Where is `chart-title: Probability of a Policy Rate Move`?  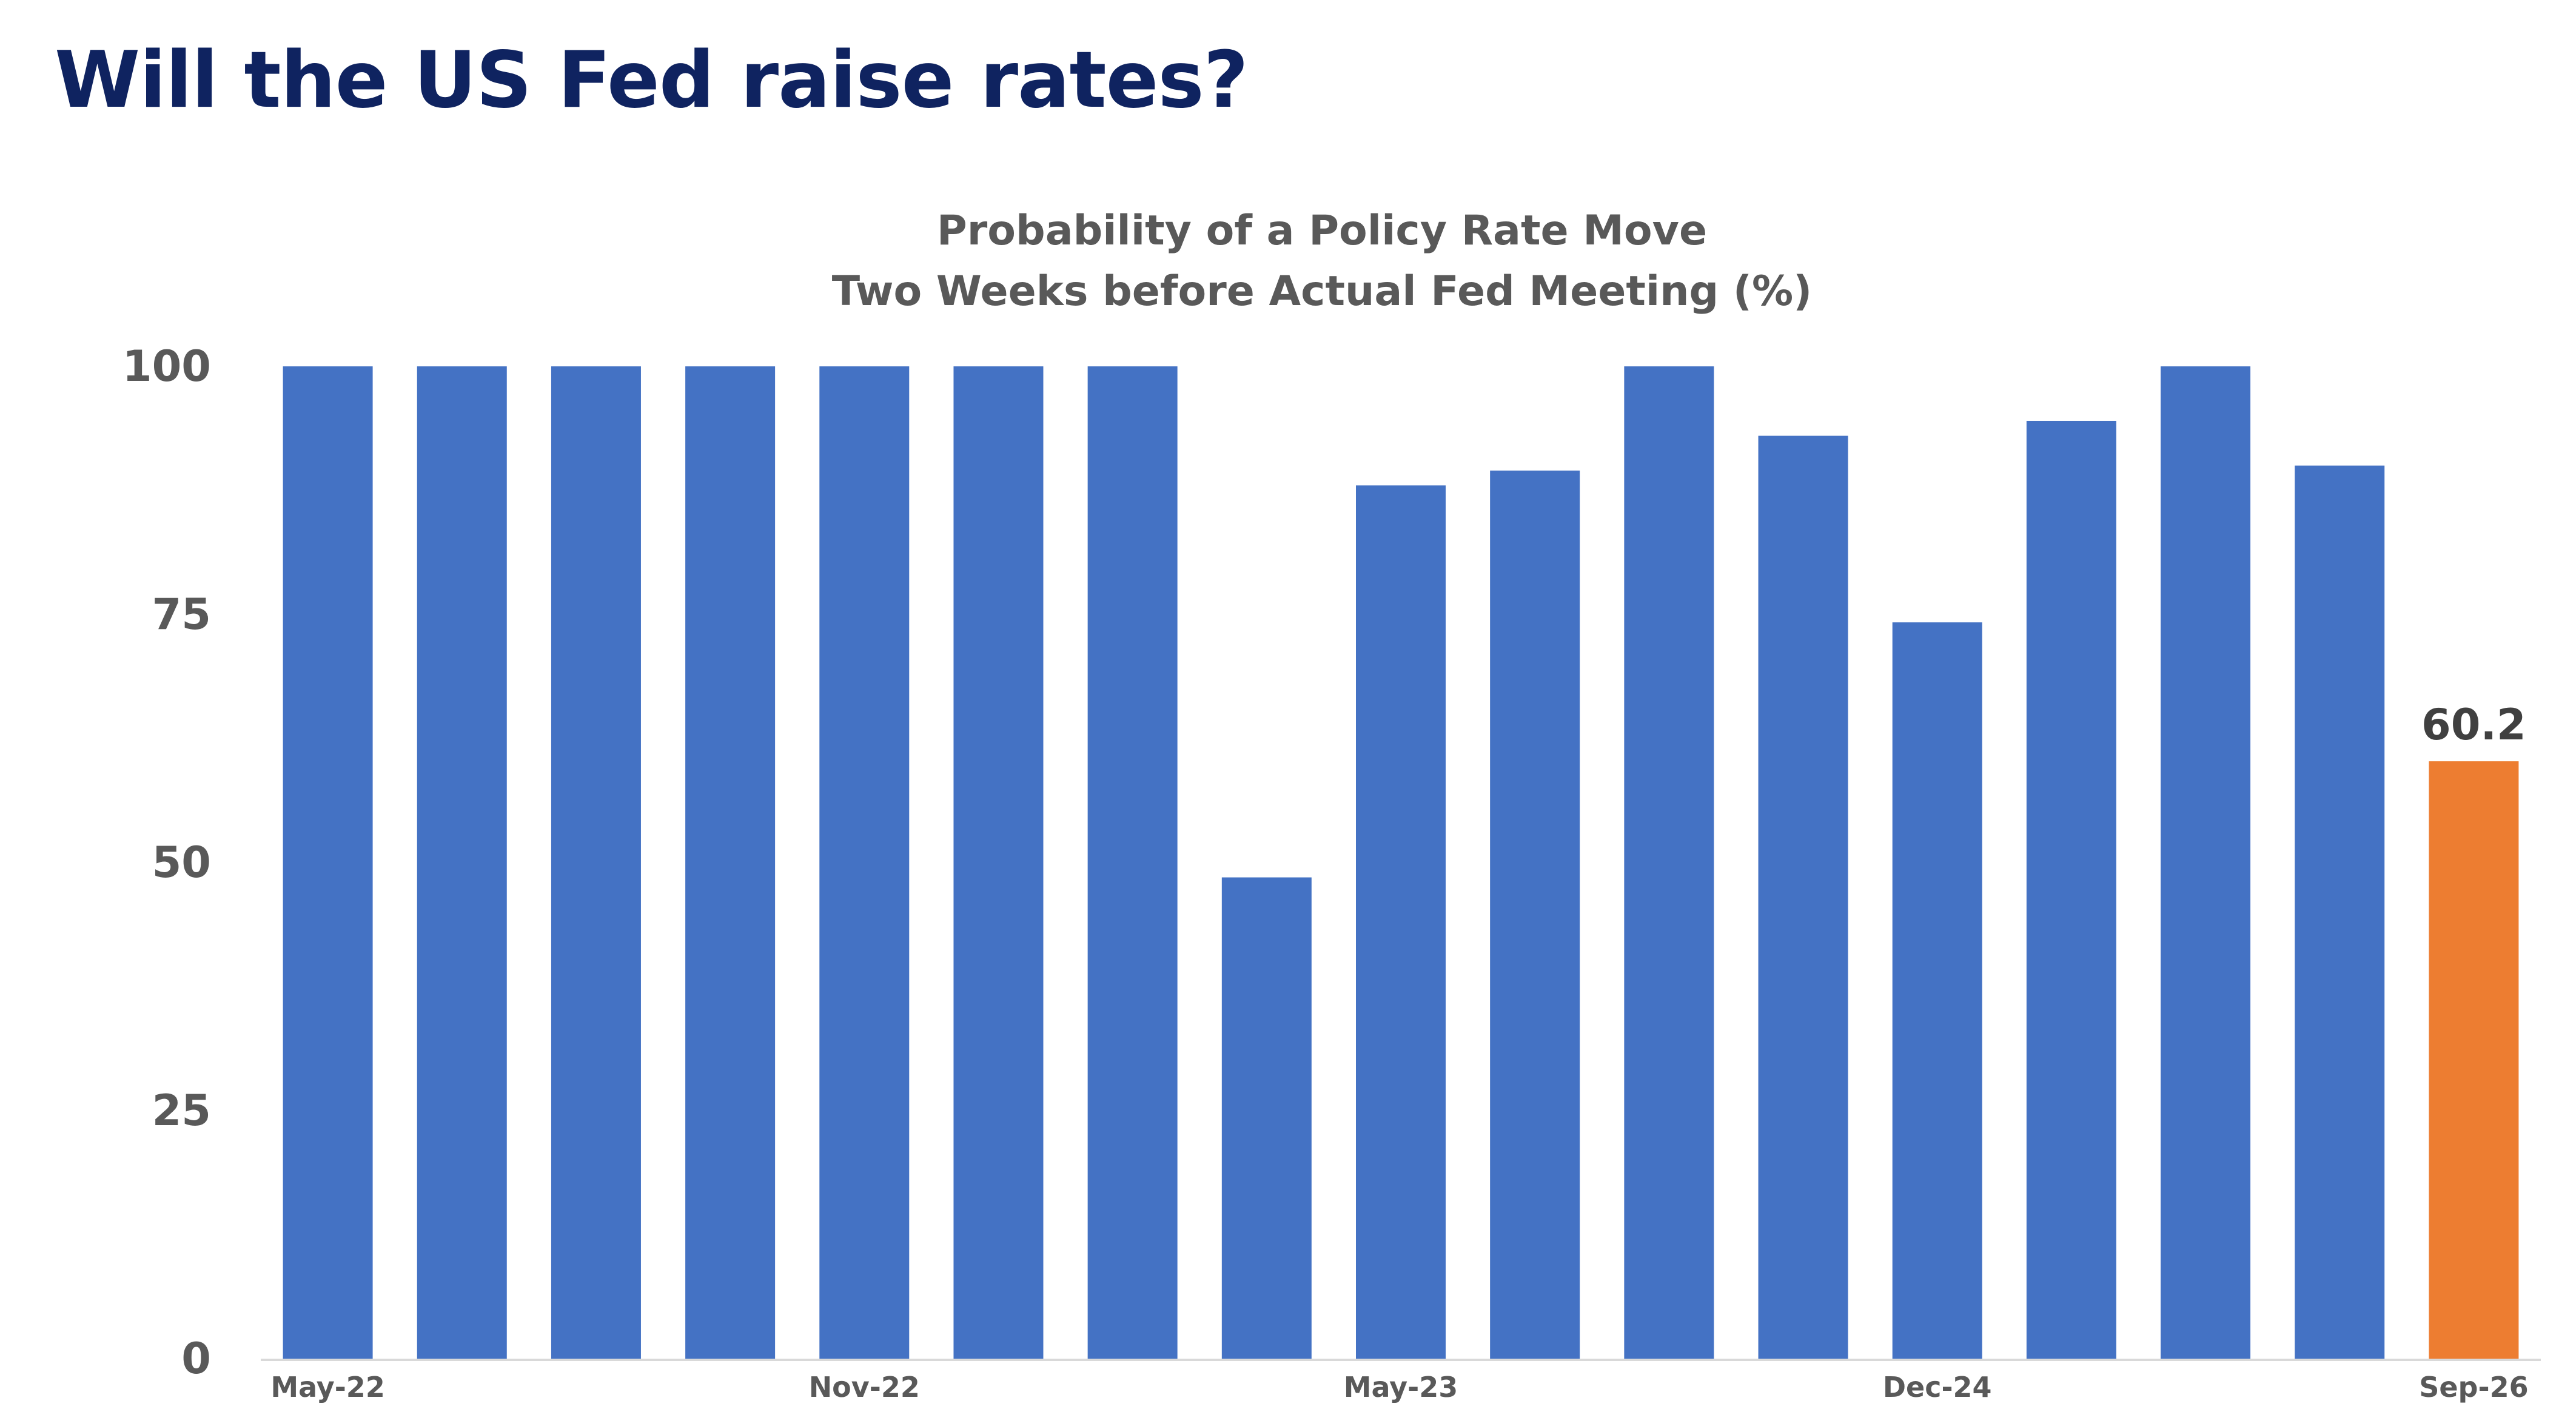 chart-title: Probability of a Policy Rate Move is located at coordinates (1322, 231).